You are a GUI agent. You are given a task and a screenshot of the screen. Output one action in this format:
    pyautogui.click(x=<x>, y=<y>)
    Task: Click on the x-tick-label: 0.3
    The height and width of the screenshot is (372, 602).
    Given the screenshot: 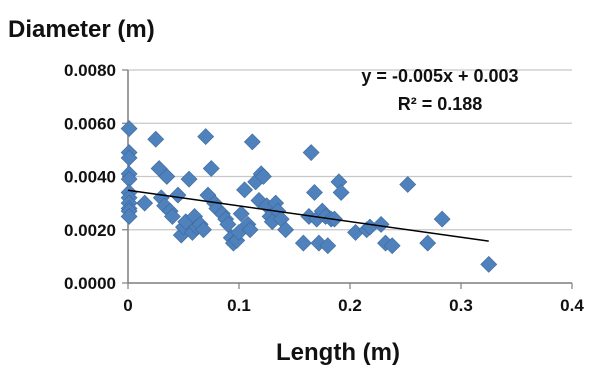 What is the action you would take?
    pyautogui.click(x=461, y=305)
    